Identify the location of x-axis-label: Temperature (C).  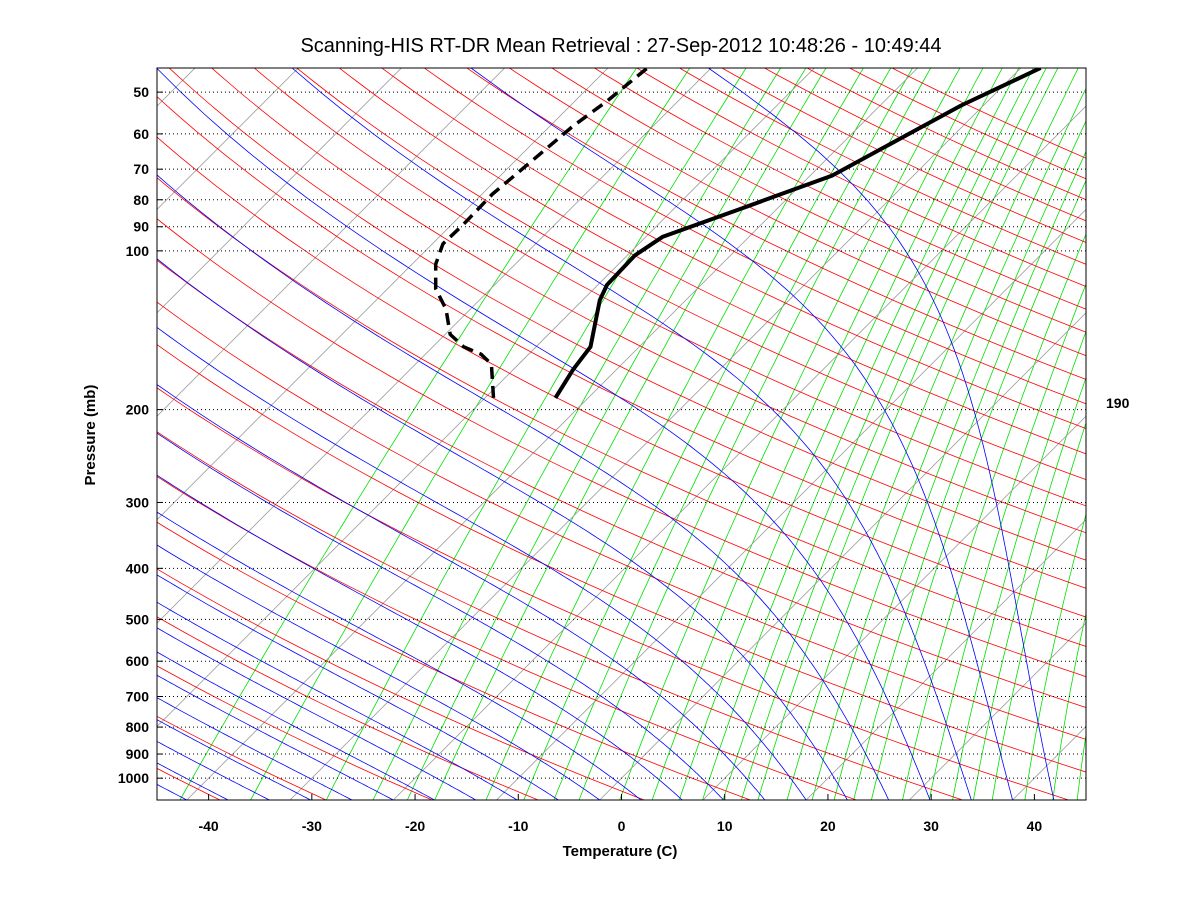
(620, 851).